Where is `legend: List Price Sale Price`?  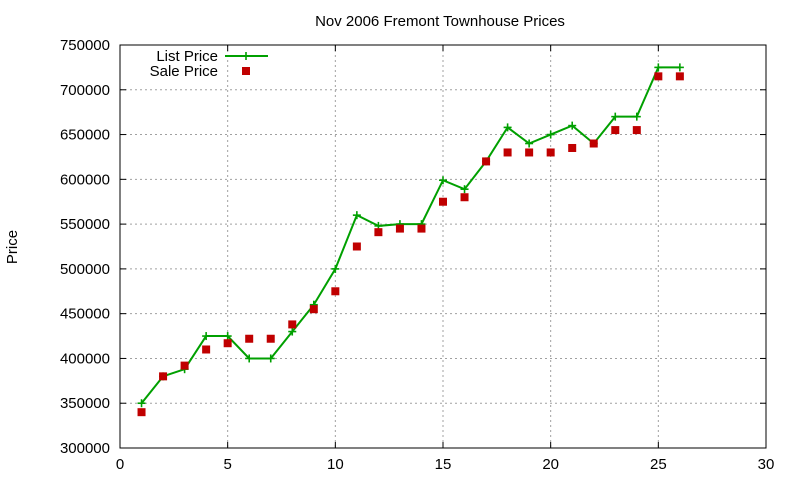 legend: List Price Sale Price is located at coordinates (209, 64).